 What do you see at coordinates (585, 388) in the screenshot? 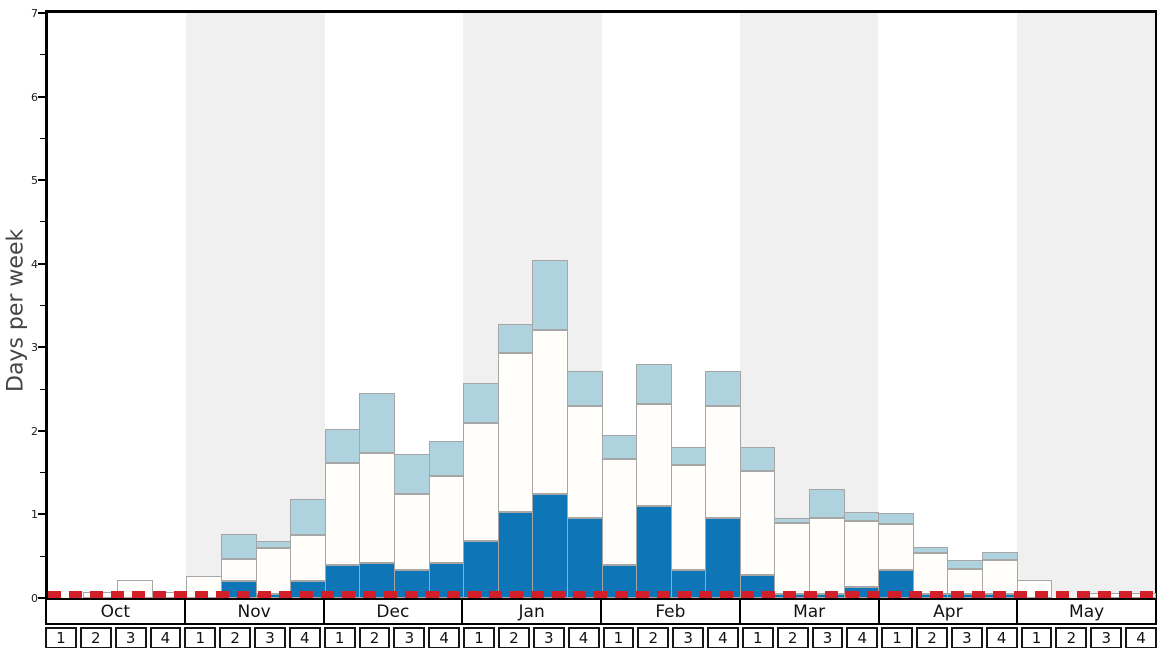
I see `bar-jan-w4-light-blue` at bounding box center [585, 388].